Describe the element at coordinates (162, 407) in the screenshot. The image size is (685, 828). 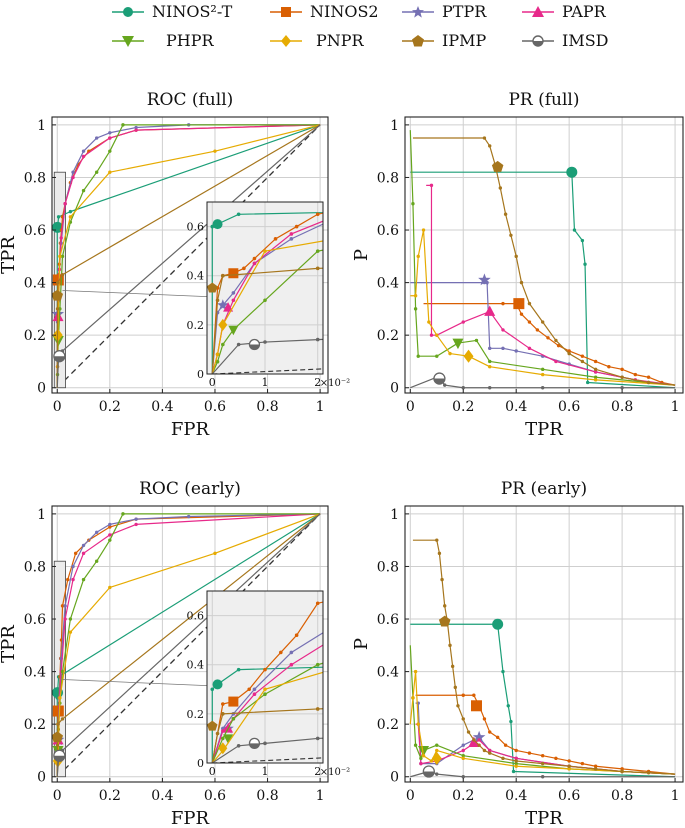
I see `x-tick-label: 0.4` at that location.